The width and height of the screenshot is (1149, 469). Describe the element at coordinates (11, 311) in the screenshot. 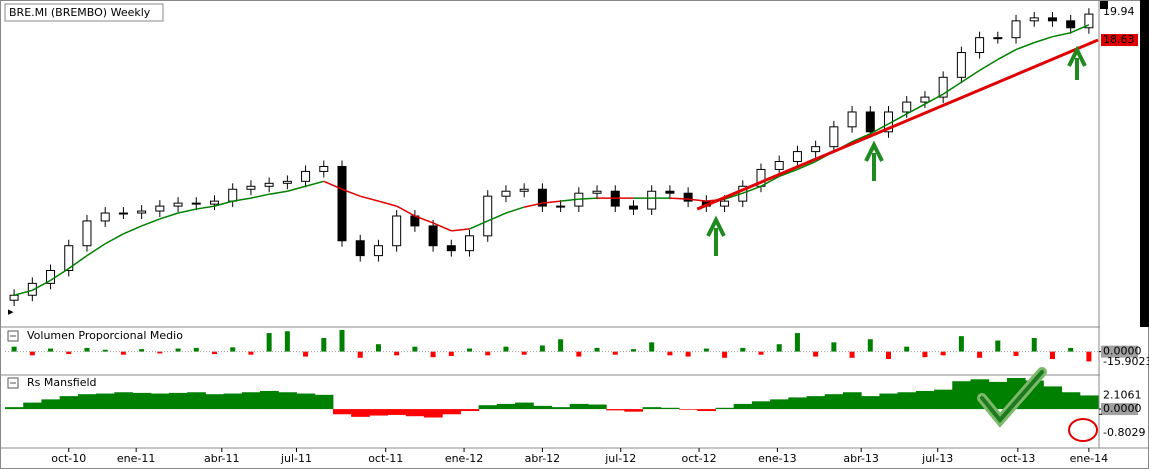

I see `scroll-marker: ▸` at that location.